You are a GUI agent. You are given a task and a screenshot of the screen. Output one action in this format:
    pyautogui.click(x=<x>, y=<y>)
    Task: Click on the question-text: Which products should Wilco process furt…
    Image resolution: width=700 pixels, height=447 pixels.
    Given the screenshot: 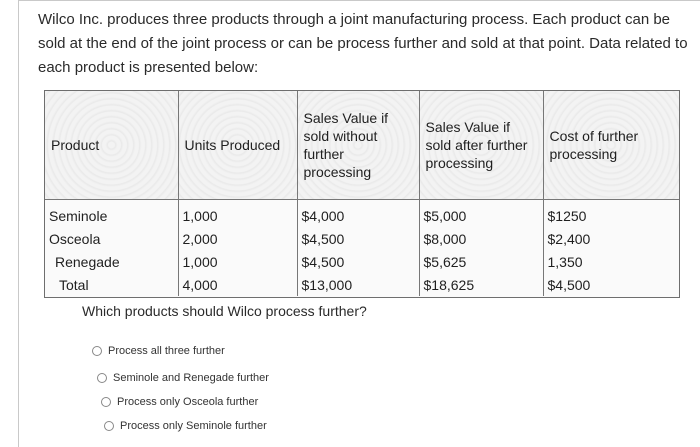 What is the action you would take?
    pyautogui.click(x=224, y=311)
    